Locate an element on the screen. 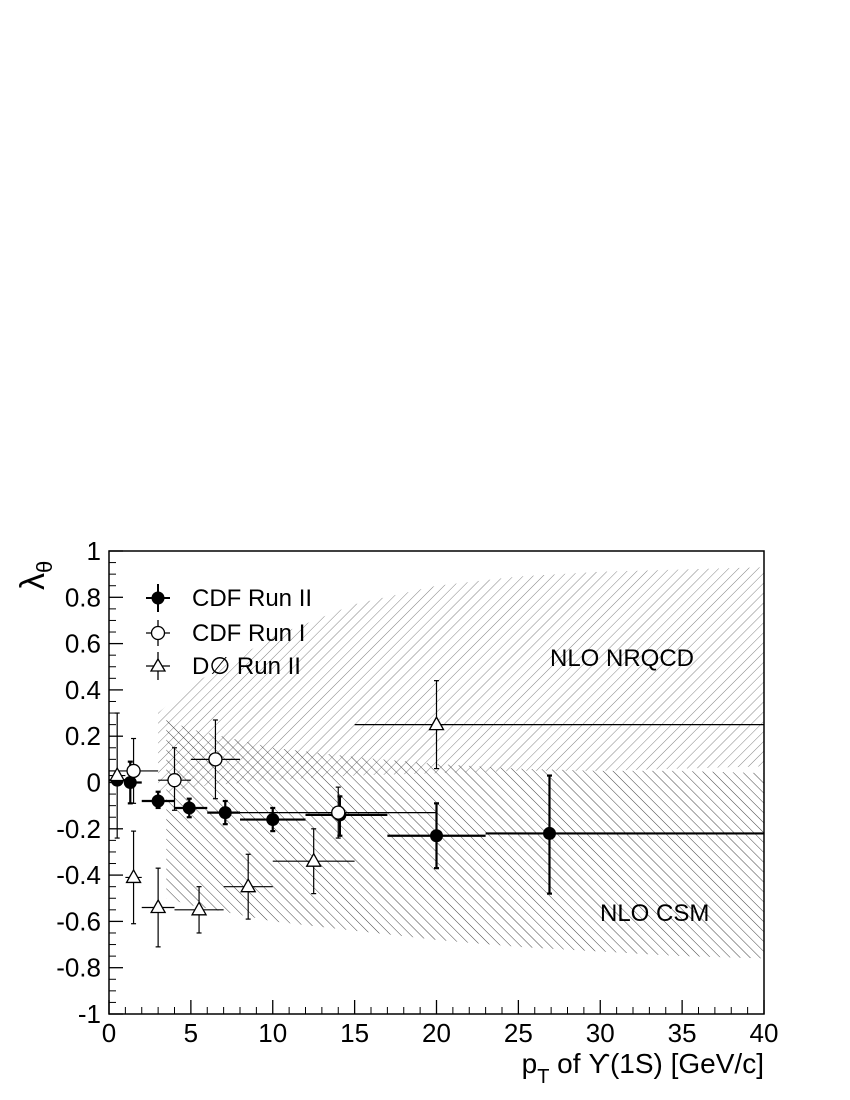 The image size is (850, 1100). series-cdf-run-ii is located at coordinates (436, 827).